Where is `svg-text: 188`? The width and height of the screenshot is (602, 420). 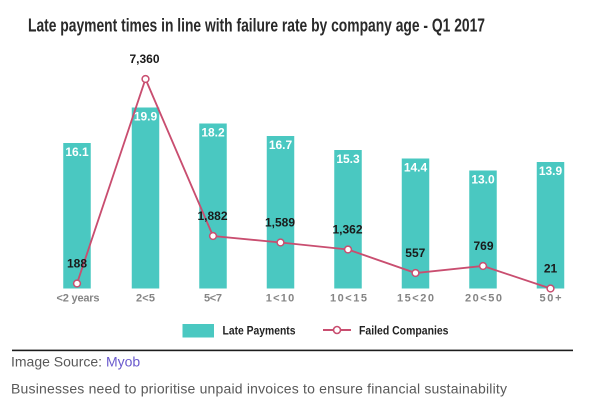 svg-text: 188 is located at coordinates (77, 264).